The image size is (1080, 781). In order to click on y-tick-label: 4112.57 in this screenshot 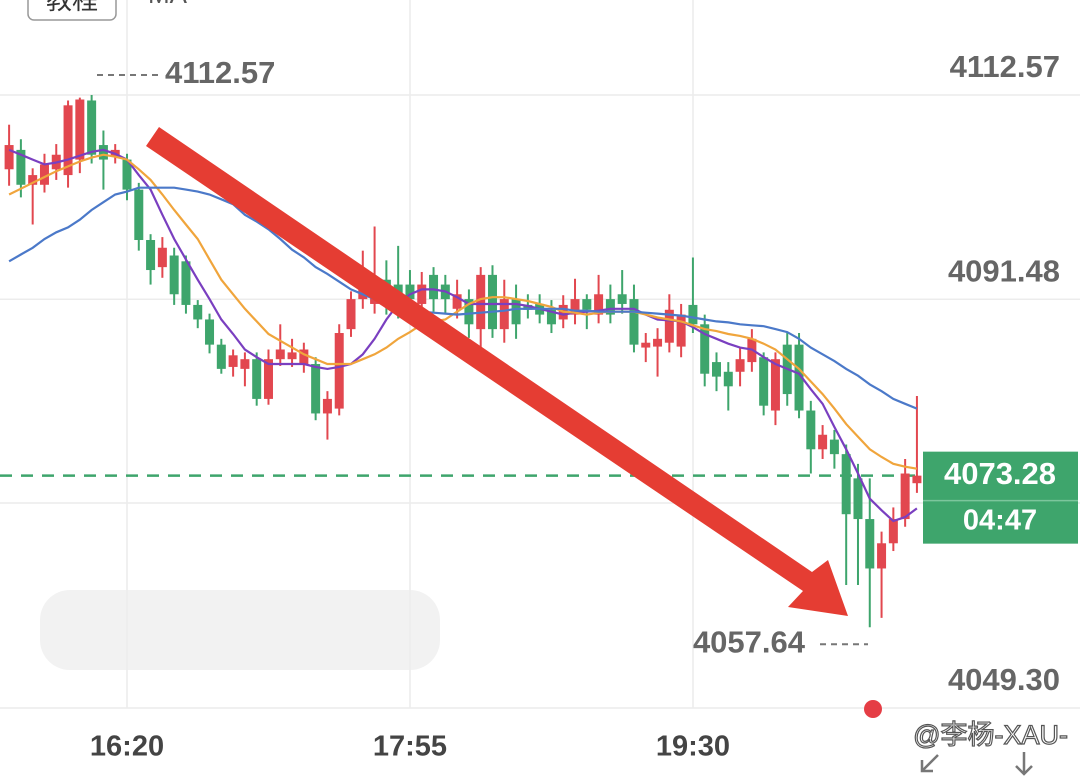, I will do `click(1005, 66)`.